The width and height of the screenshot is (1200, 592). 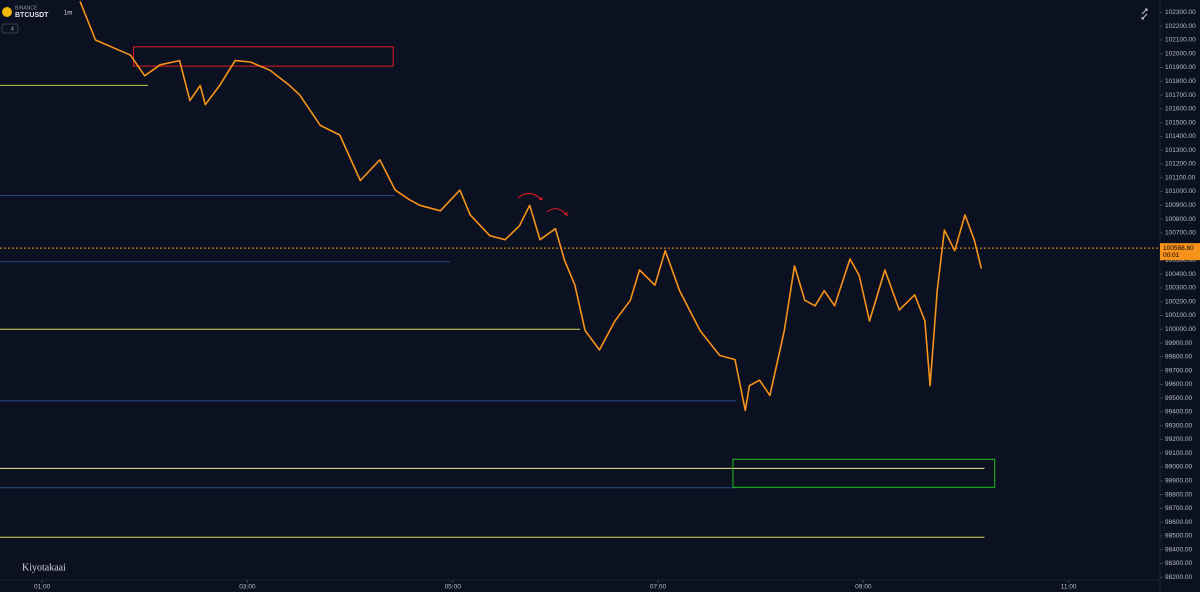 I want to click on y-tick-label: 98400.00, so click(x=1178, y=549).